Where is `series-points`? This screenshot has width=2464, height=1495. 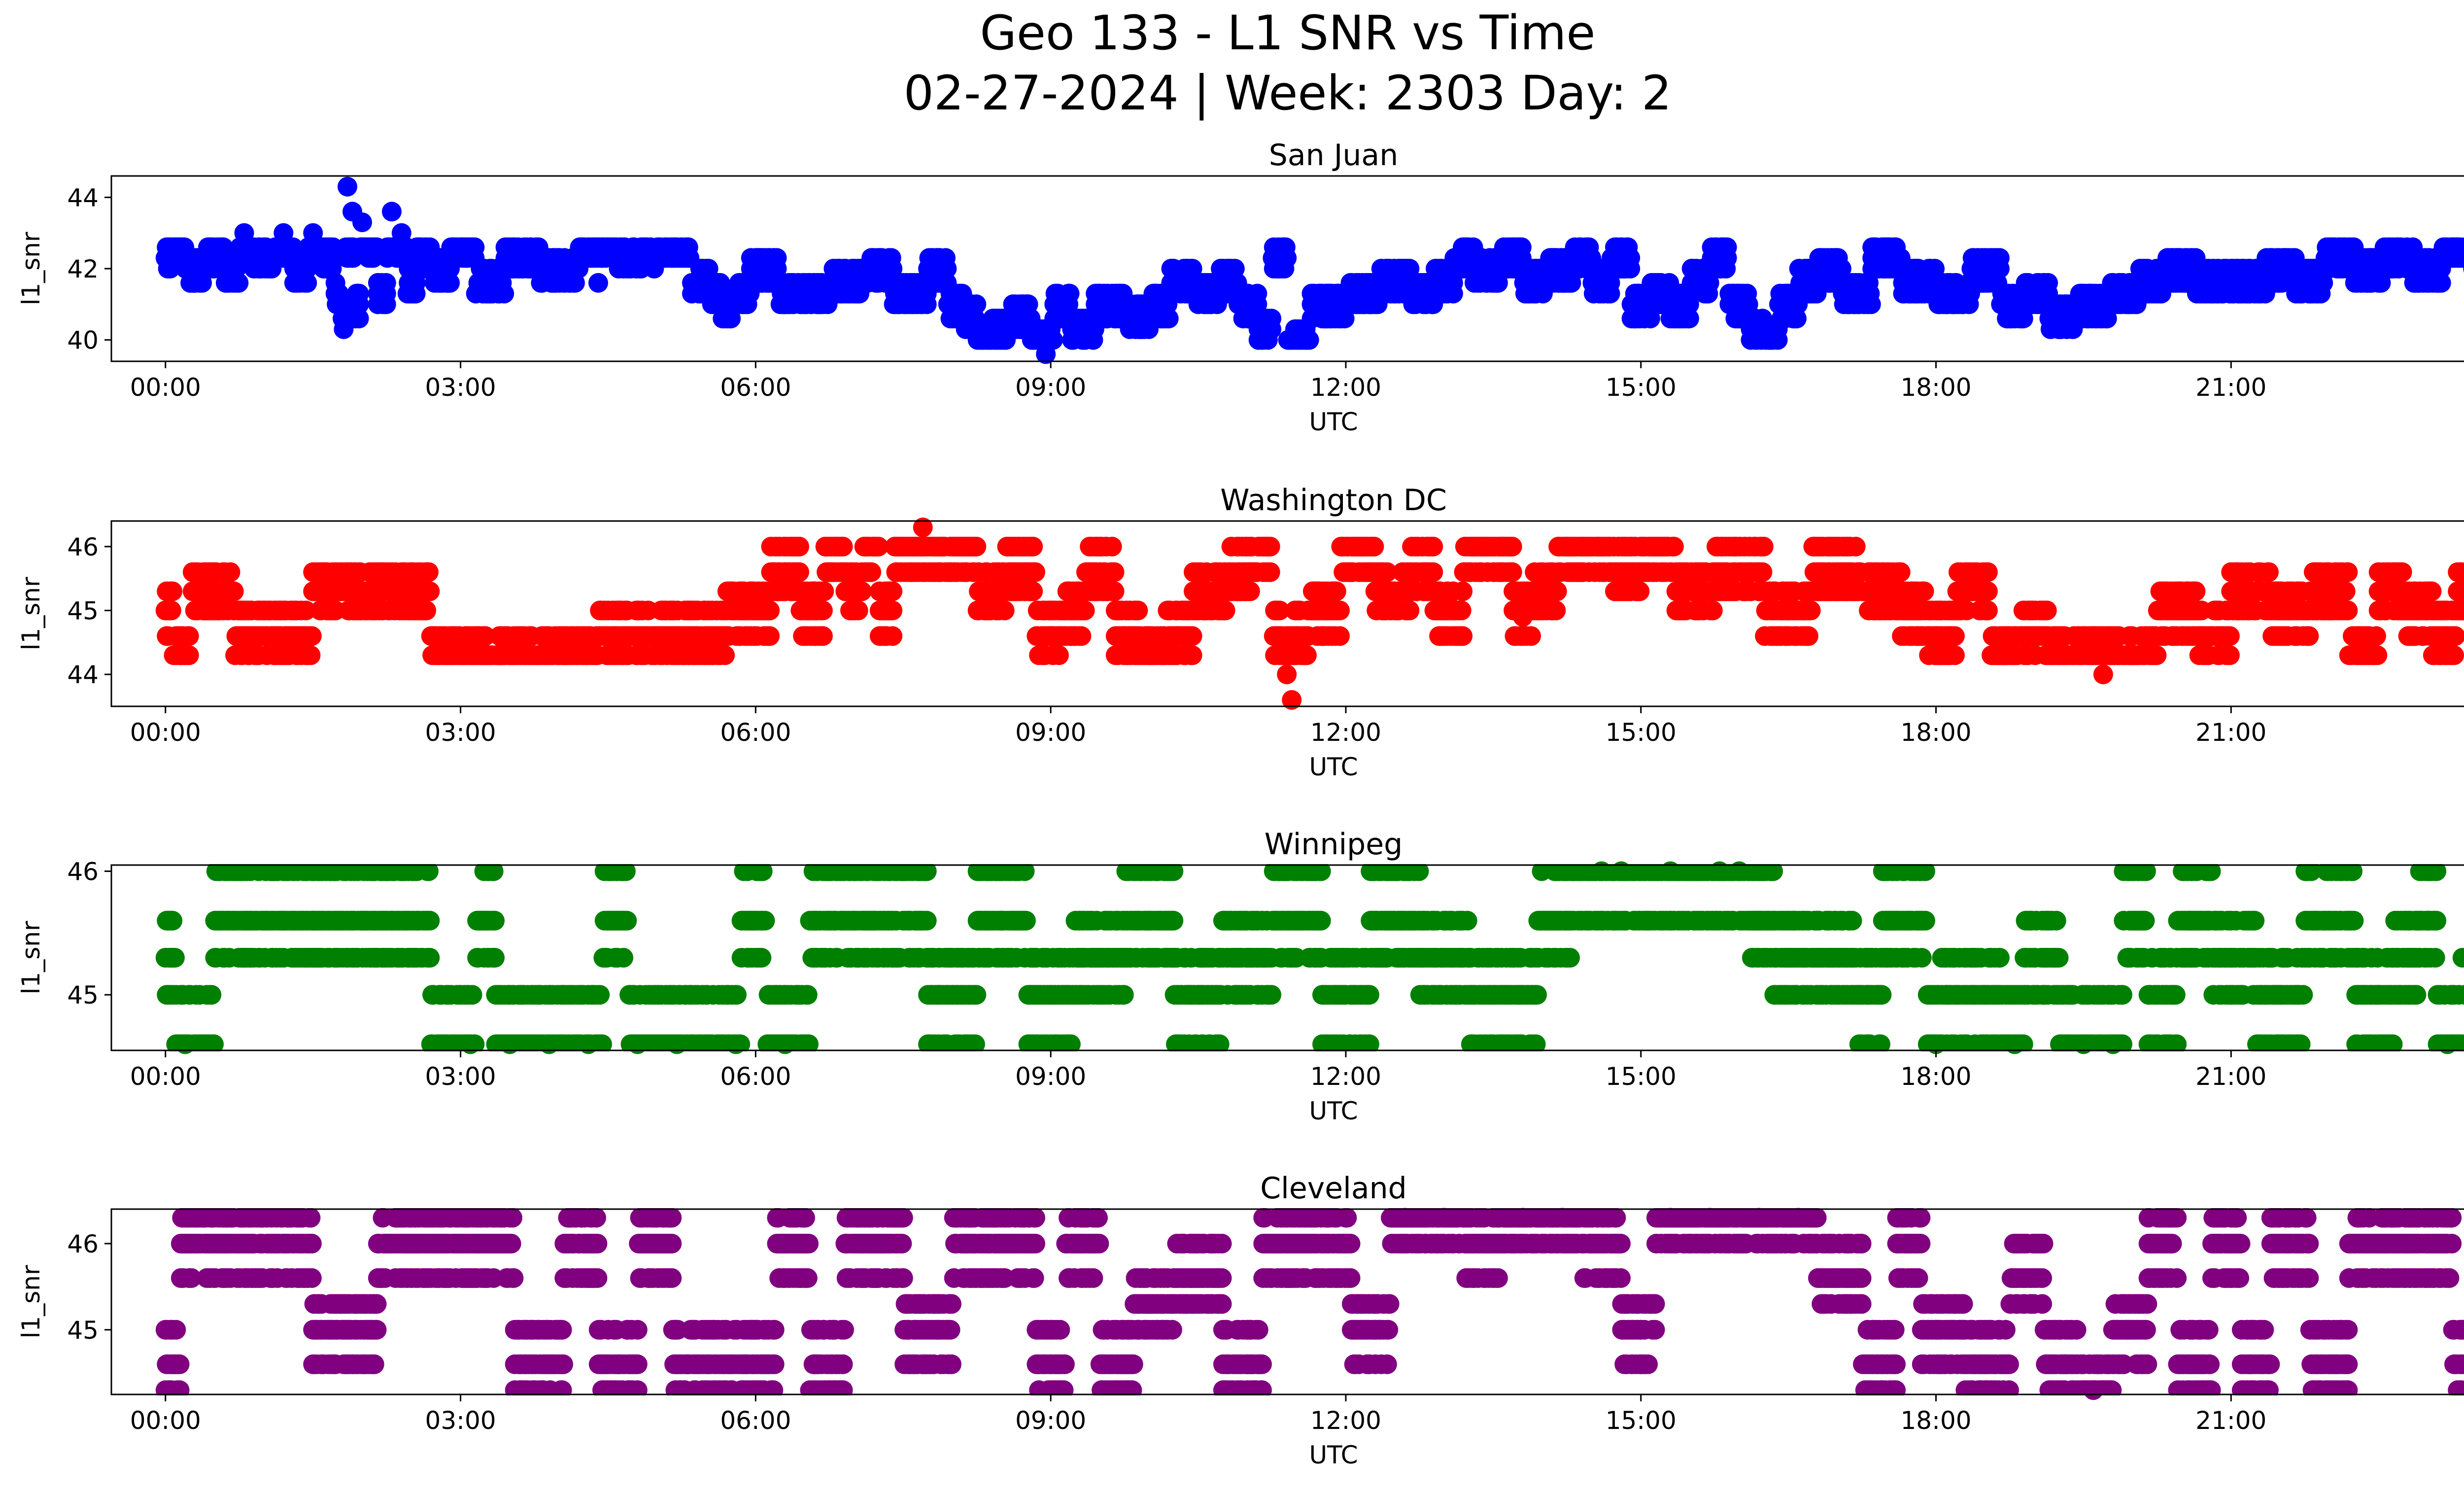 series-points is located at coordinates (1309, 270).